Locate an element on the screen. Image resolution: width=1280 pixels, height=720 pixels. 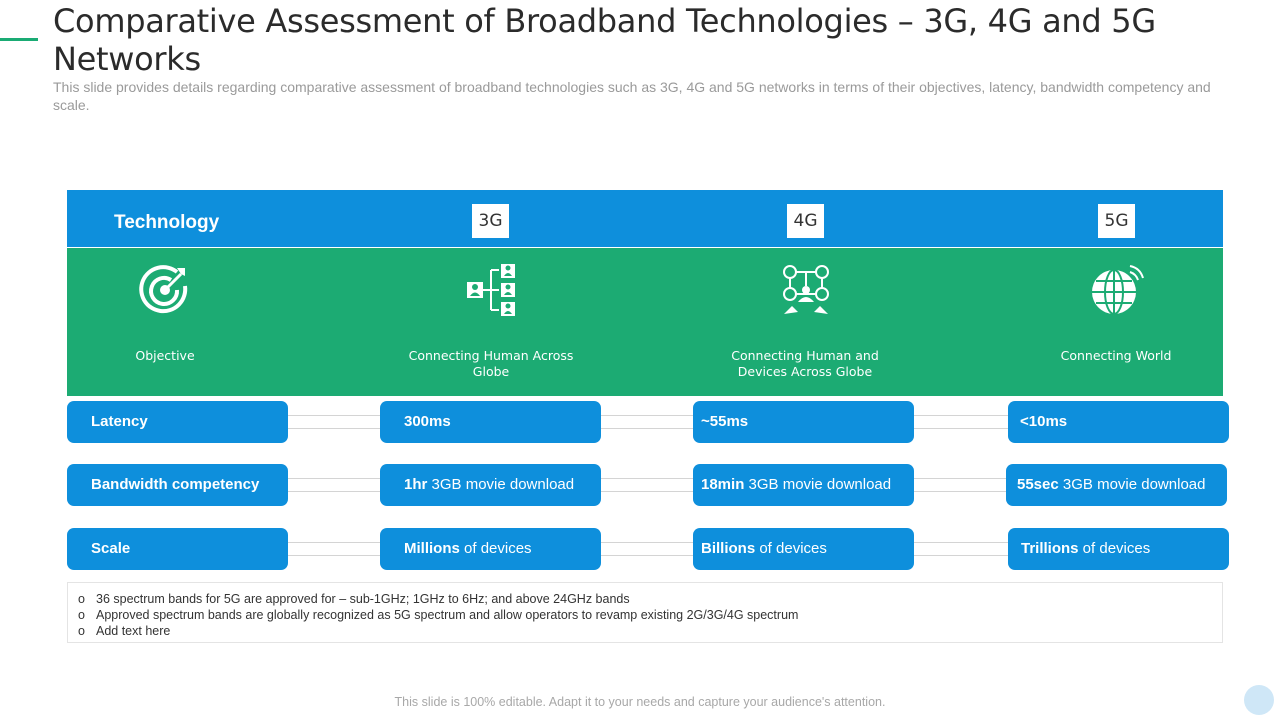
technology-header-band is located at coordinates (645, 218).